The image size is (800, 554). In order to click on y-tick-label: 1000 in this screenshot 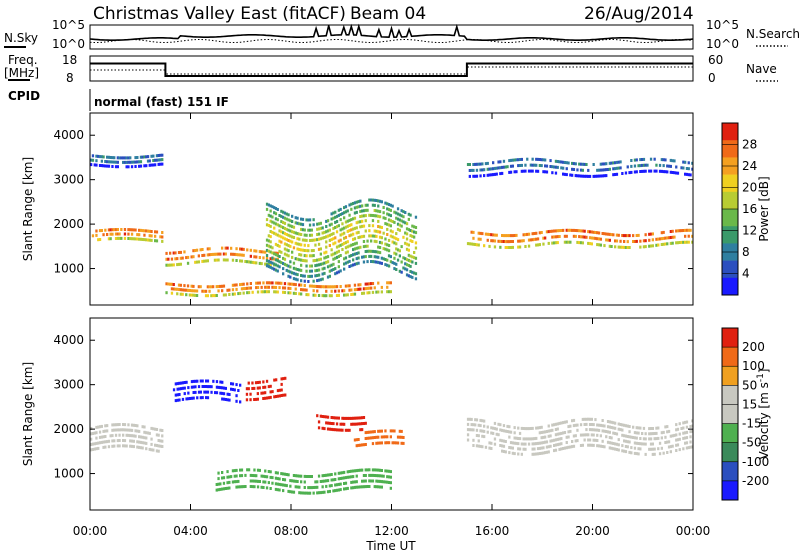, I will do `click(68, 269)`.